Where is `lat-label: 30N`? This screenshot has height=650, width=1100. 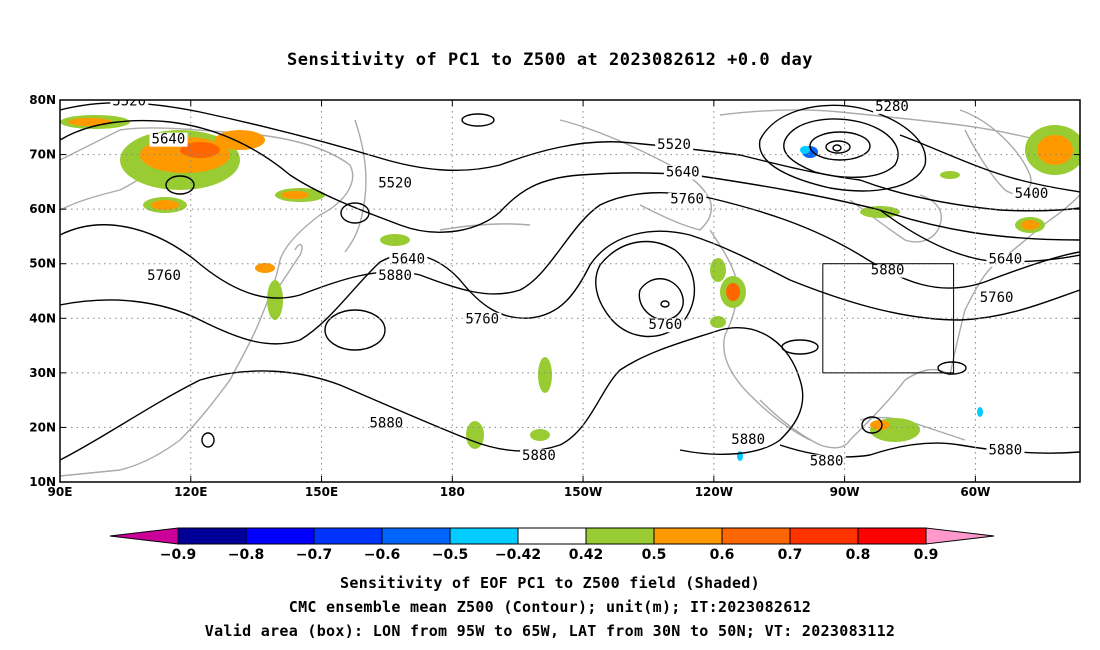 lat-label: 30N is located at coordinates (42, 373).